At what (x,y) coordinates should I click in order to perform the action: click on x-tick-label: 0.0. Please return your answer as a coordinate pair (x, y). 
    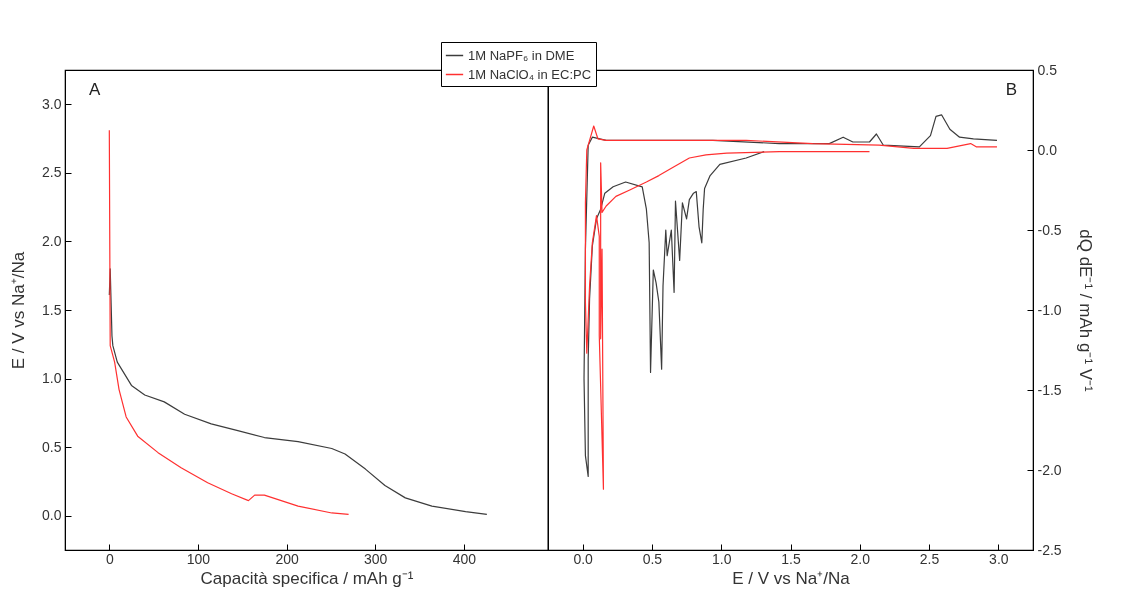
    Looking at the image, I should click on (583, 558).